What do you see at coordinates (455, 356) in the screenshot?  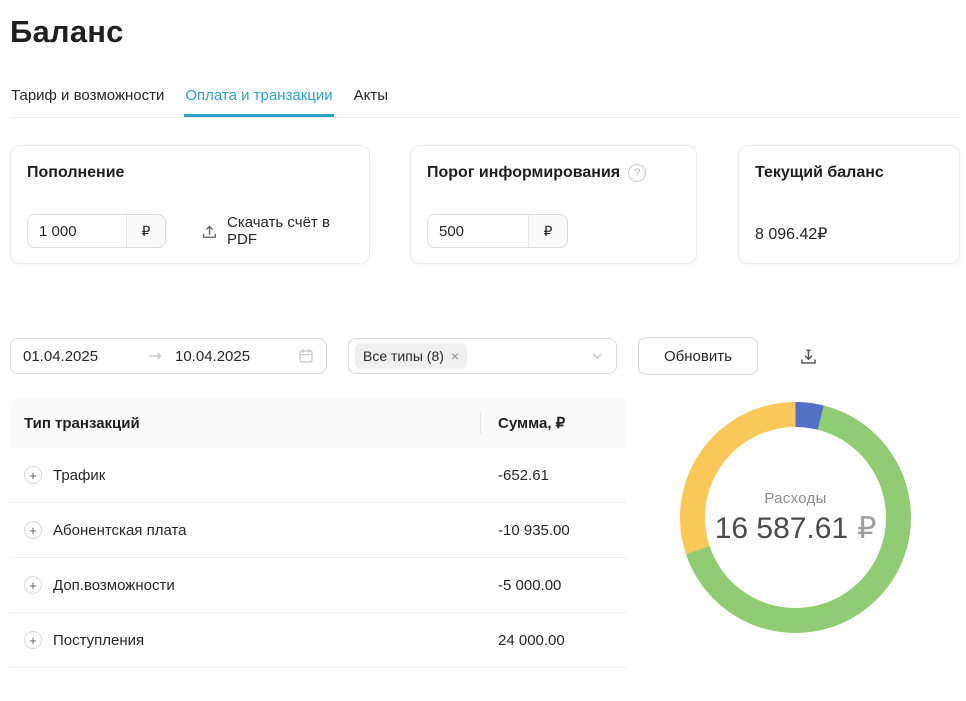 I see `close-icon: ×` at bounding box center [455, 356].